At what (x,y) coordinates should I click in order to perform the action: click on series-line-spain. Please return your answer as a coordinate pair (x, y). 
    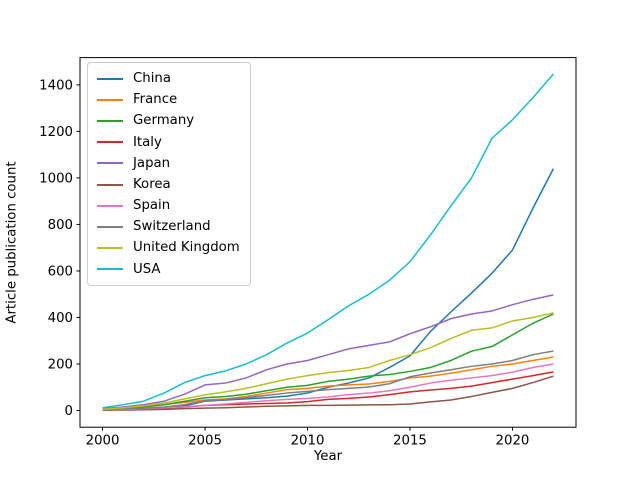
    Looking at the image, I should click on (328, 387).